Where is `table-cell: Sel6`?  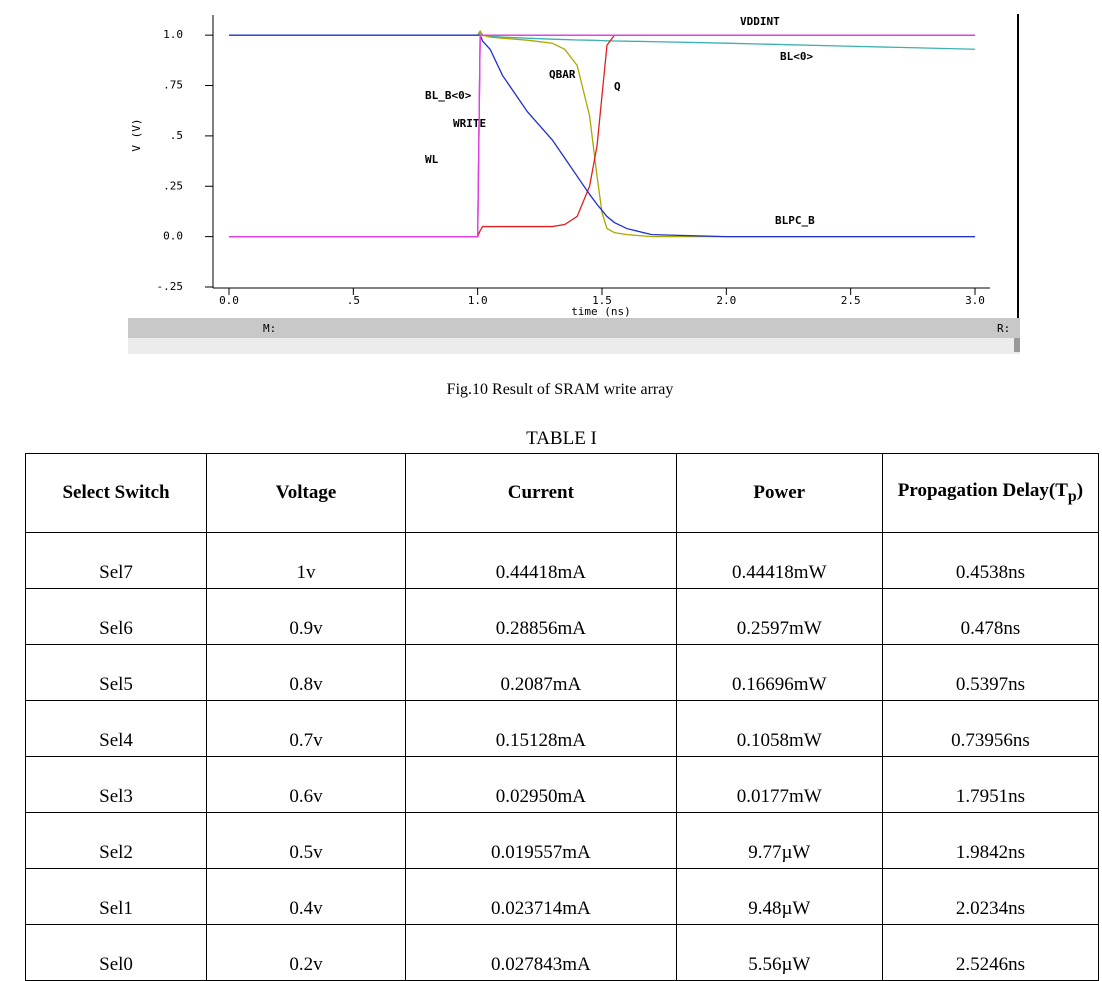 table-cell: Sel6 is located at coordinates (116, 616).